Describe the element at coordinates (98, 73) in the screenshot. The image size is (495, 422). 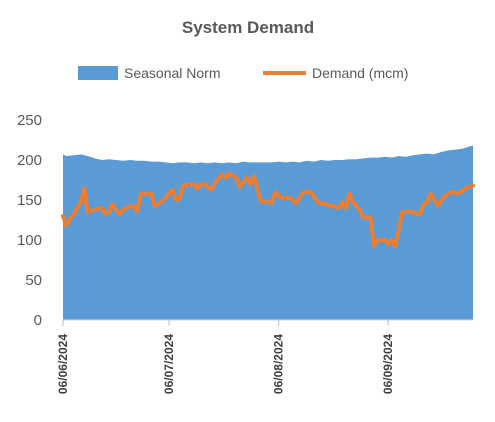
I see `legend-swatch-seasonal-norm` at that location.